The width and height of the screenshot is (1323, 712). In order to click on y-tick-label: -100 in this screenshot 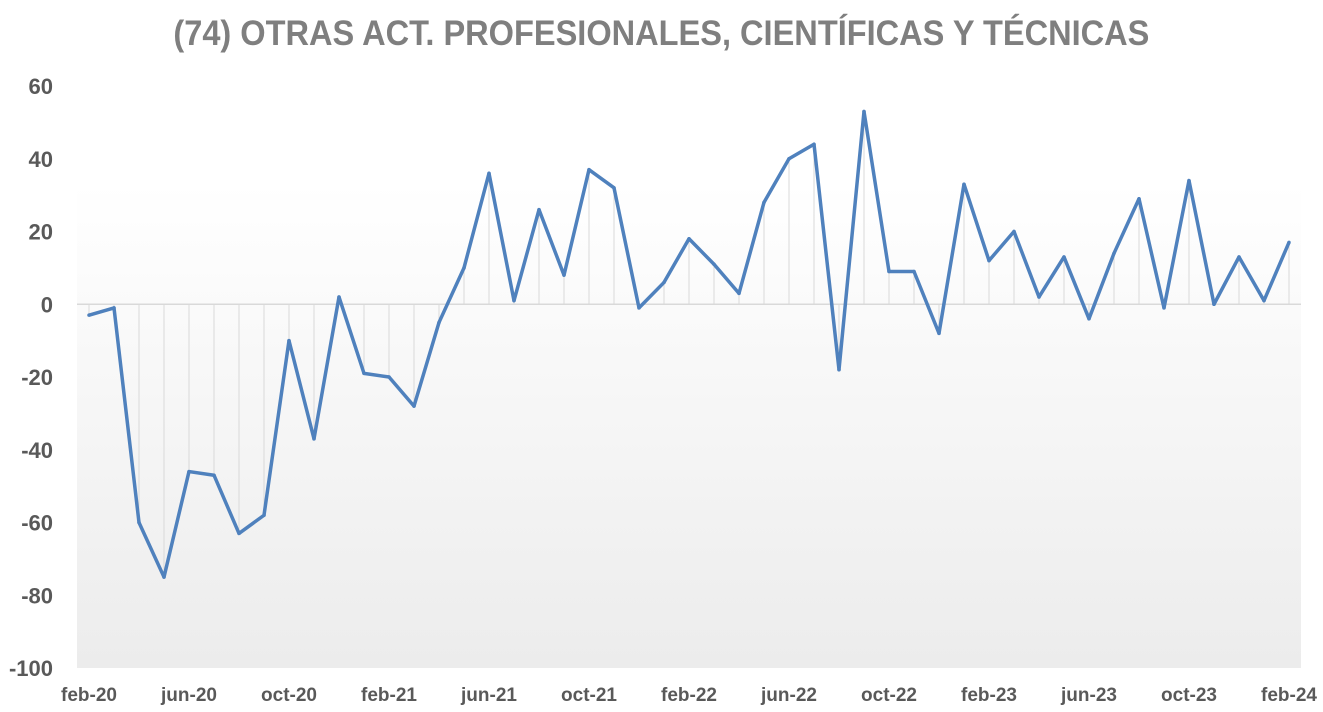, I will do `click(31, 668)`.